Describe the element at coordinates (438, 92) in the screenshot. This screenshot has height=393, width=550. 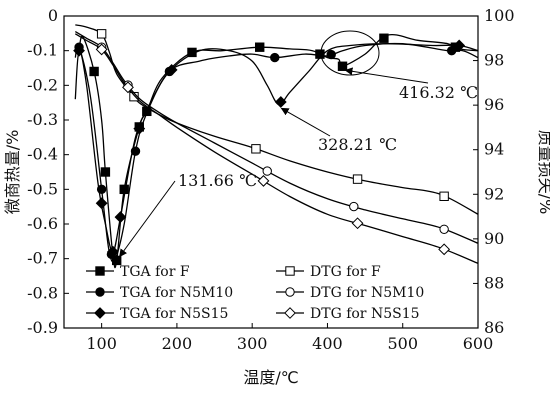
I see `annotation-label: 416.32 ℃` at that location.